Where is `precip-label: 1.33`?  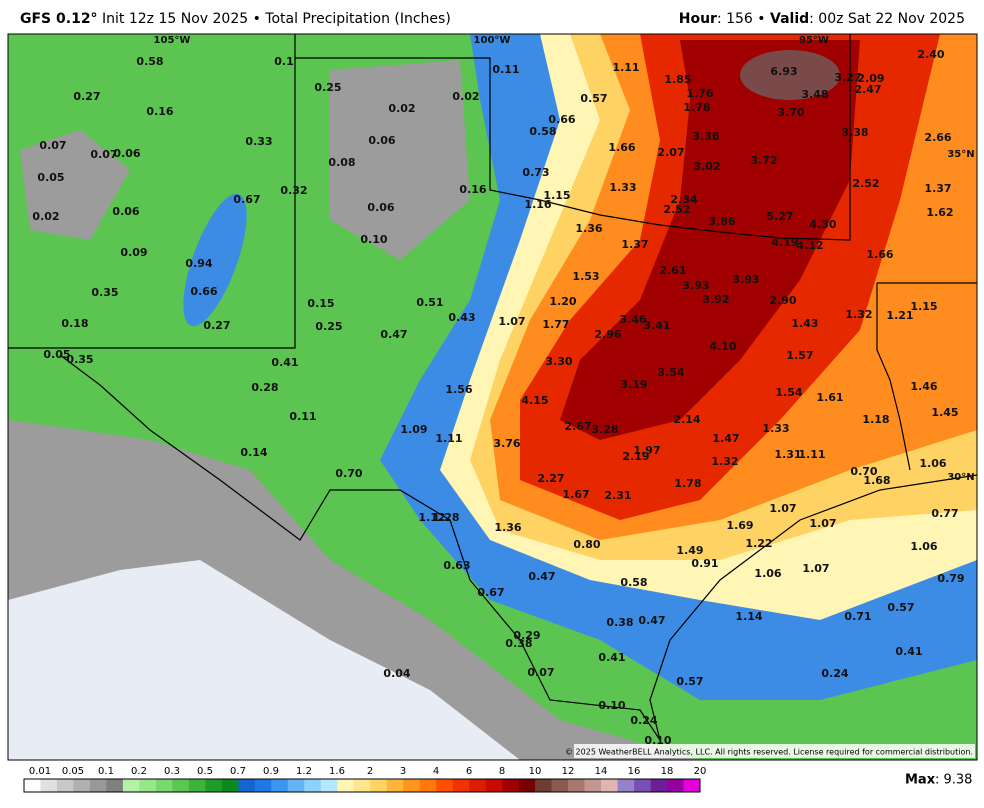
precip-label: 1.33 is located at coordinates (622, 187).